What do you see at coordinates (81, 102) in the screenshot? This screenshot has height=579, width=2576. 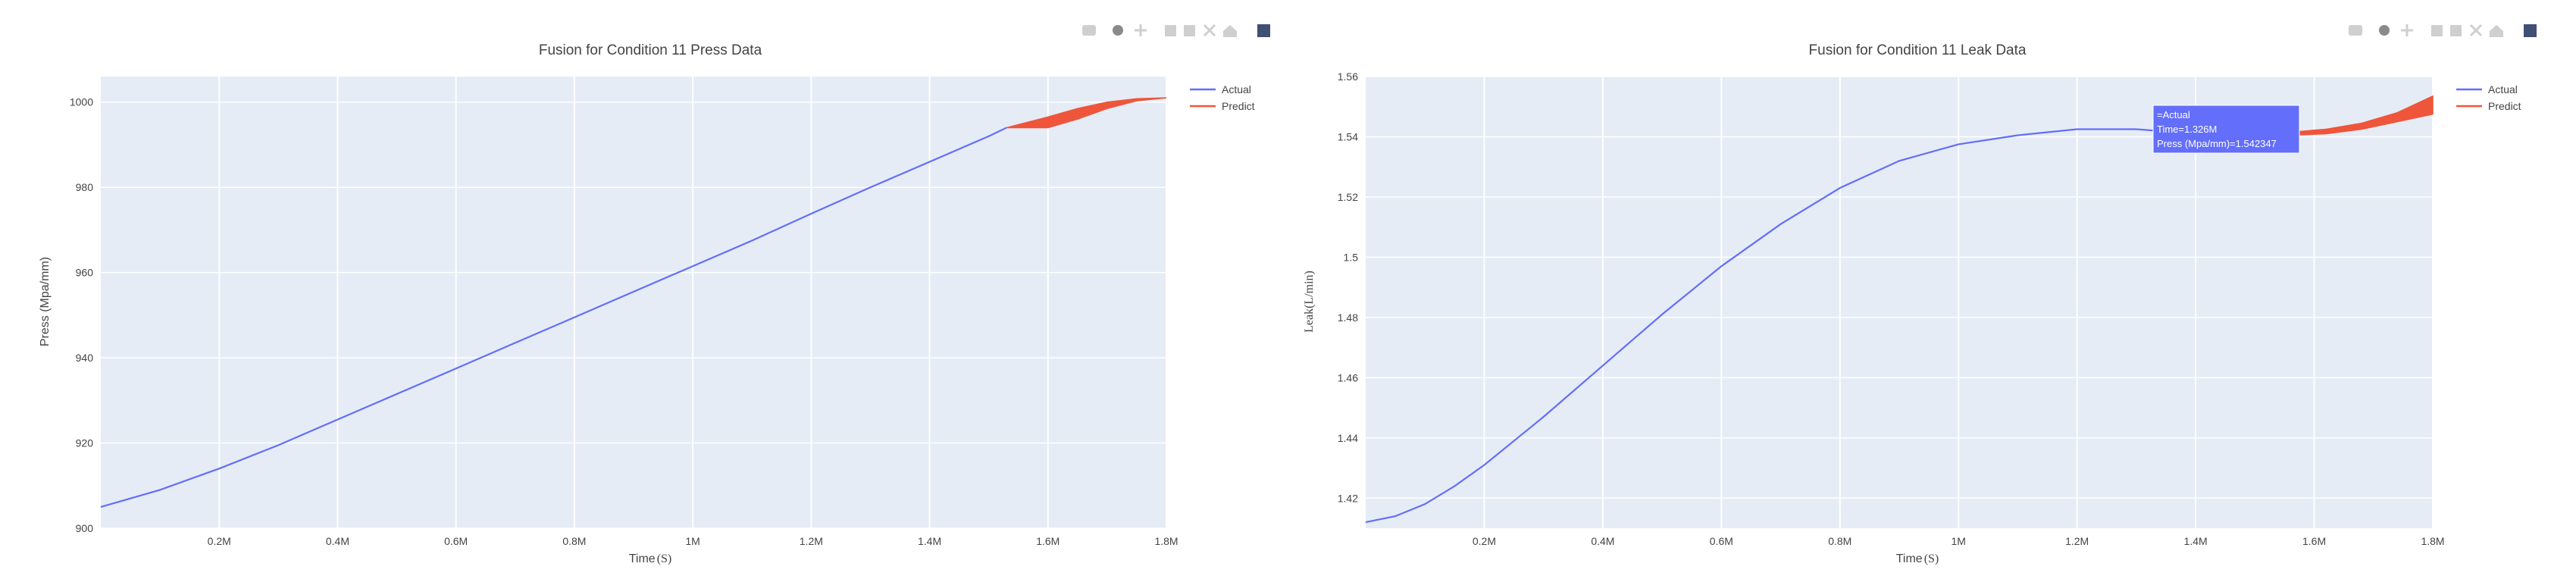 I see `y-tick-label: 1000` at bounding box center [81, 102].